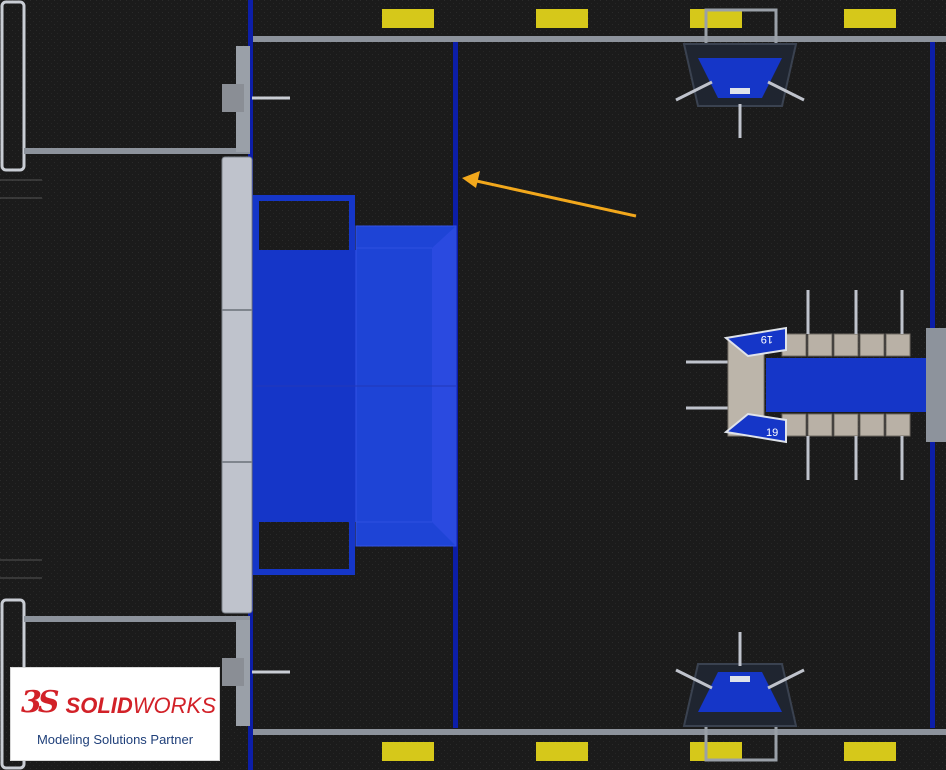 The image size is (946, 770). What do you see at coordinates (740, 697) in the screenshot?
I see `goal-bottom` at bounding box center [740, 697].